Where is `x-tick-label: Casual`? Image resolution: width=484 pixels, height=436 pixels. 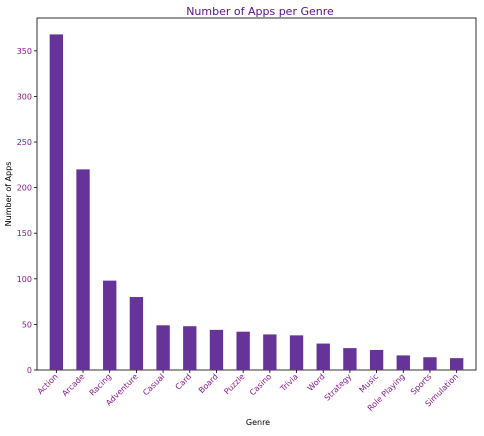
x-tick-label: Casual is located at coordinates (153, 384).